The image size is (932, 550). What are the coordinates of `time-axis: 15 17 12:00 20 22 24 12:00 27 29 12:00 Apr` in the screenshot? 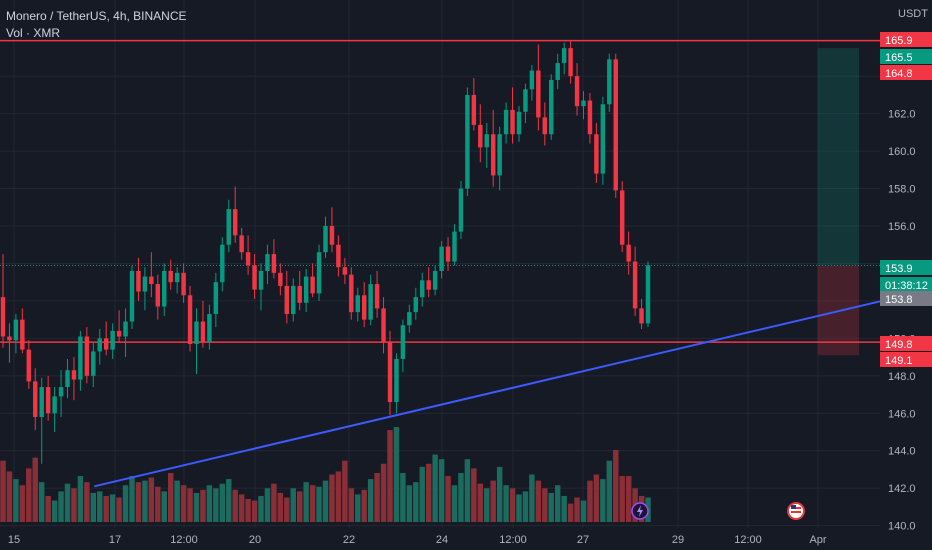 It's located at (417, 540).